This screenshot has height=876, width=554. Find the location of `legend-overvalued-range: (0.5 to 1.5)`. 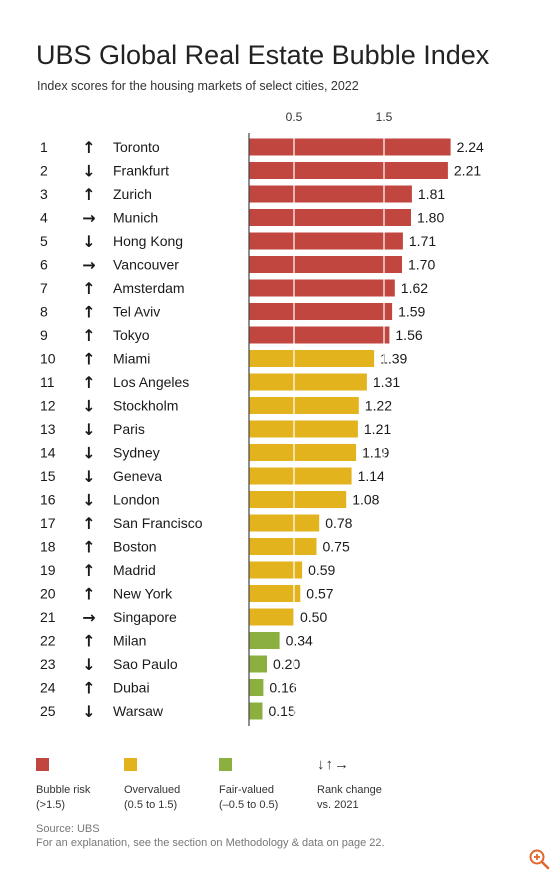

legend-overvalued-range: (0.5 to 1.5) is located at coordinates (151, 805).